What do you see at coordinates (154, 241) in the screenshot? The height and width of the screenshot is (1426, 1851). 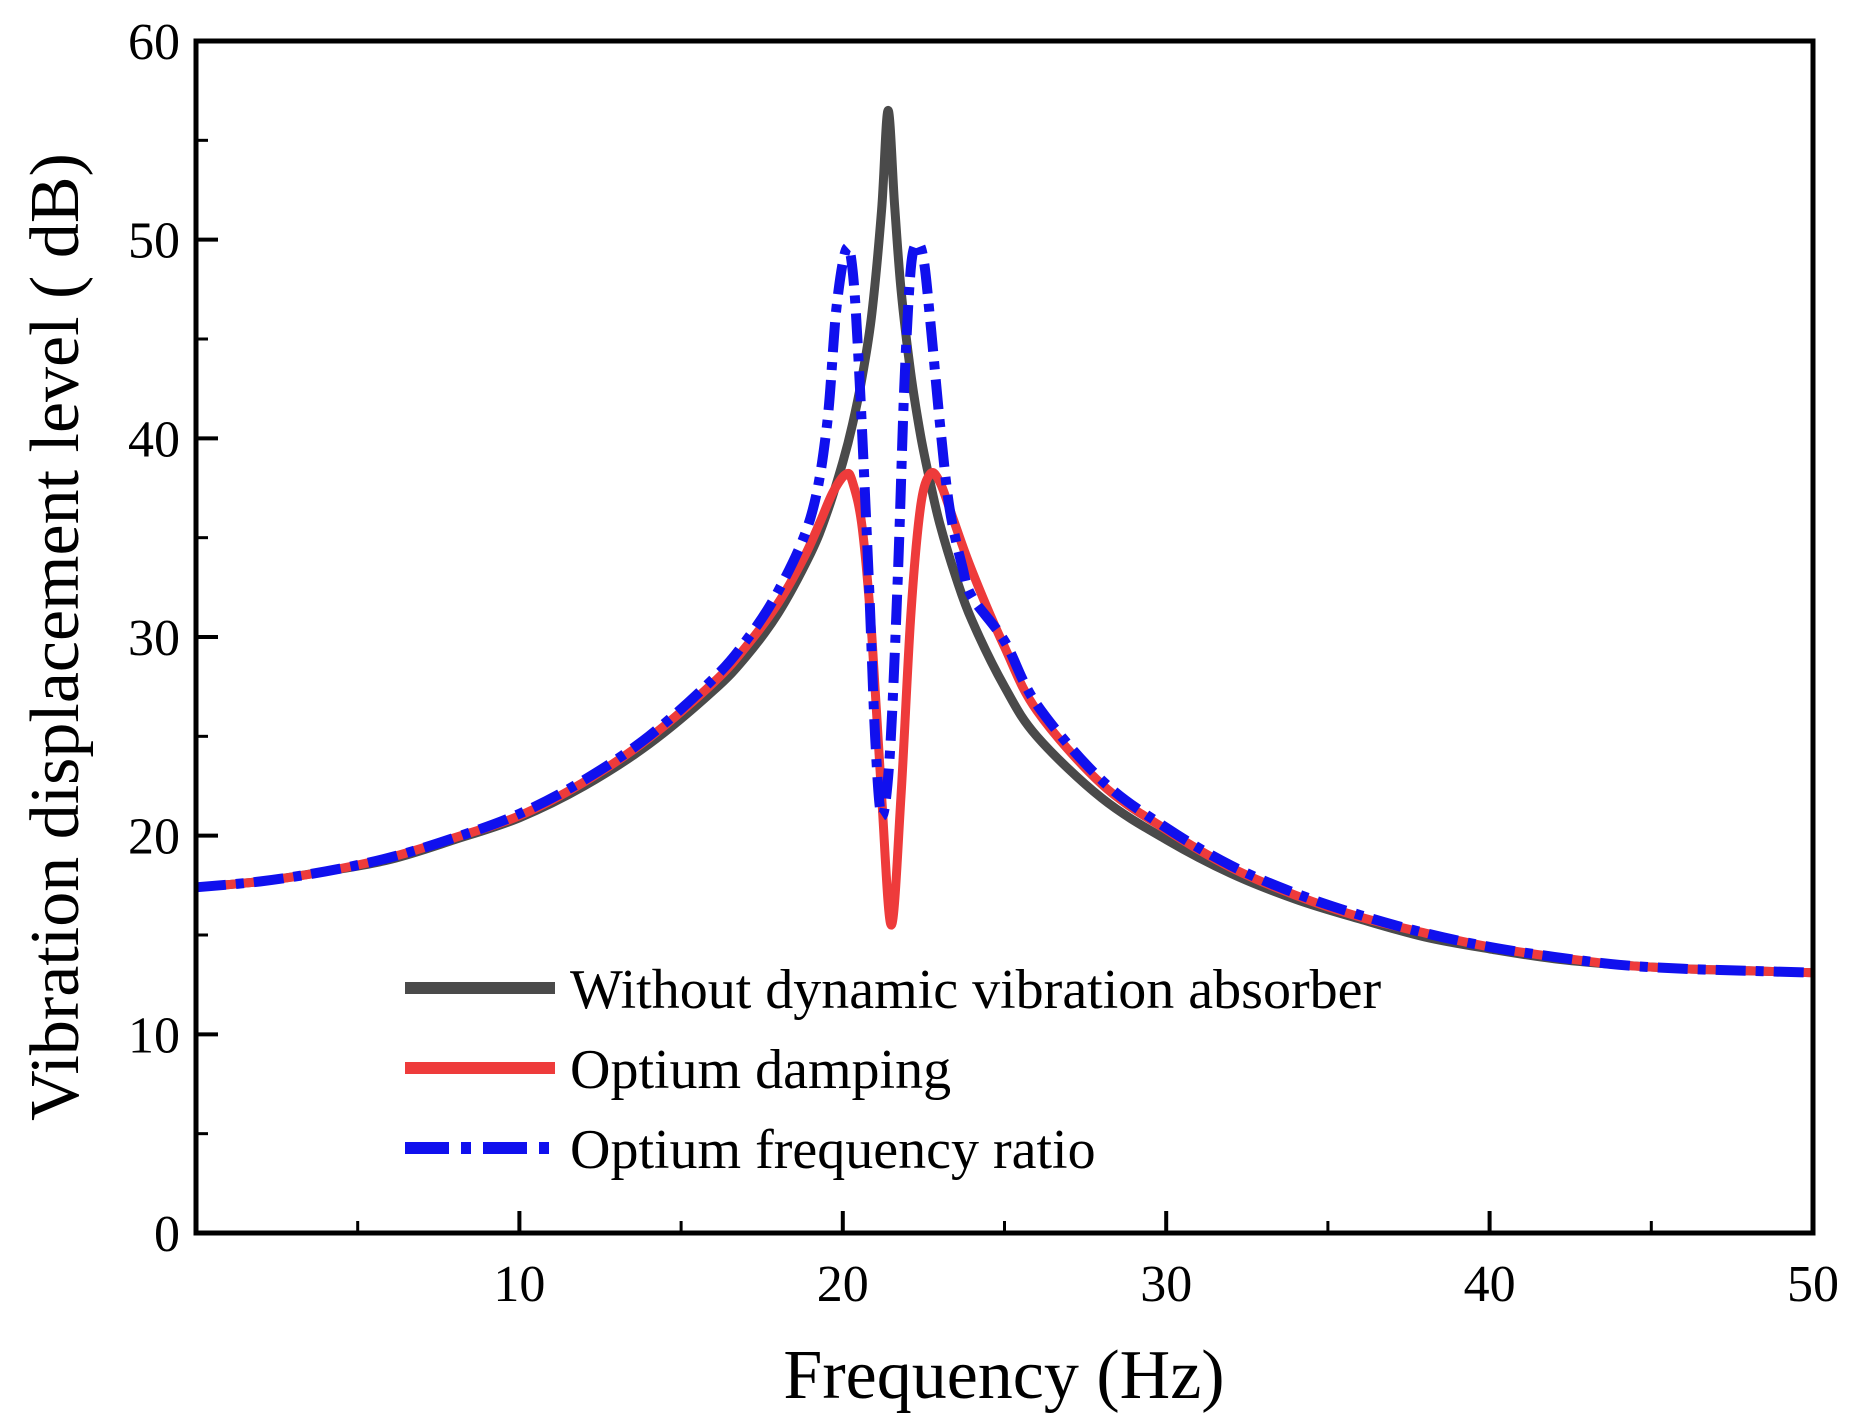 I see `y-tick-label: 50` at bounding box center [154, 241].